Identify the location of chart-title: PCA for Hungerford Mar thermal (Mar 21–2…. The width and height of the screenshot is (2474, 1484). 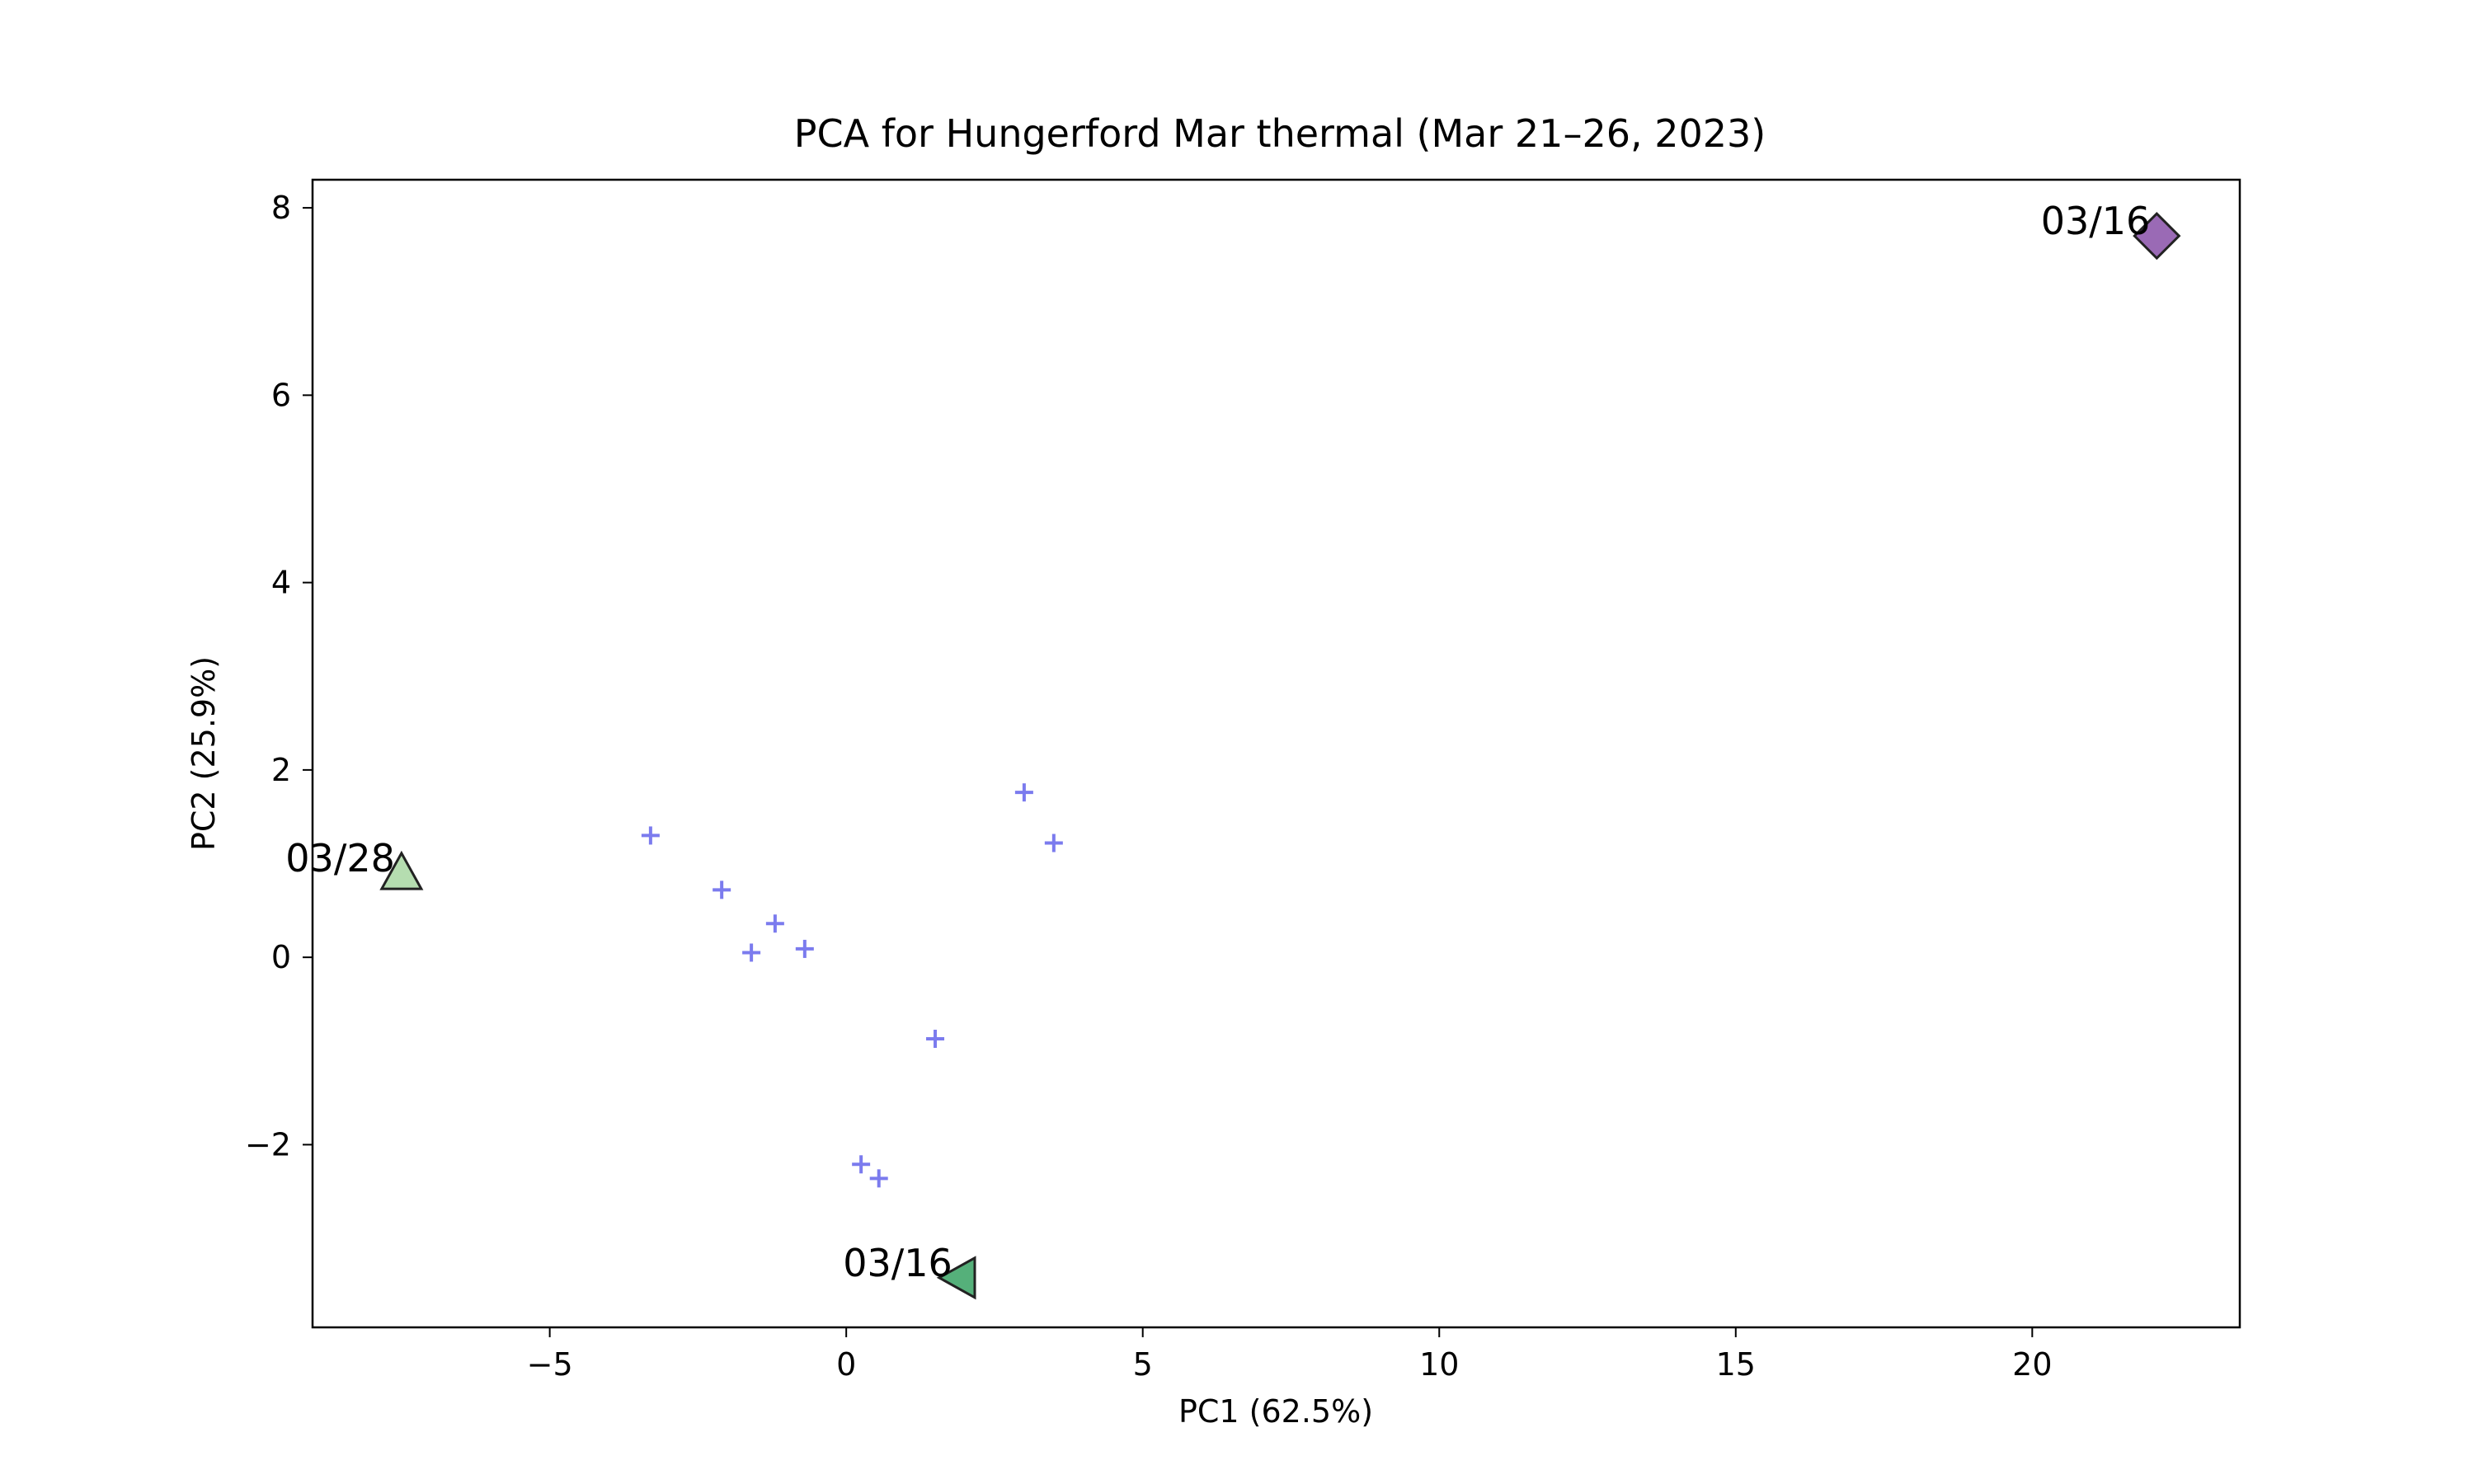
(1280, 133).